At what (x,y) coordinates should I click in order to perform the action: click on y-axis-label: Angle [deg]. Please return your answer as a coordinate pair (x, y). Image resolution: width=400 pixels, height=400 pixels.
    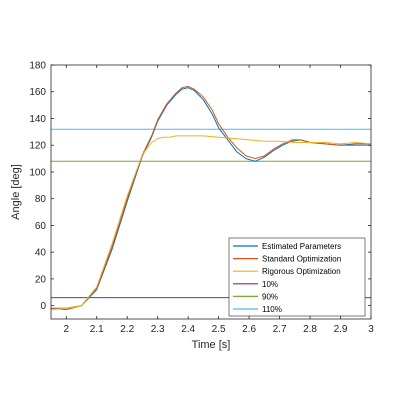
    Looking at the image, I should click on (16, 192).